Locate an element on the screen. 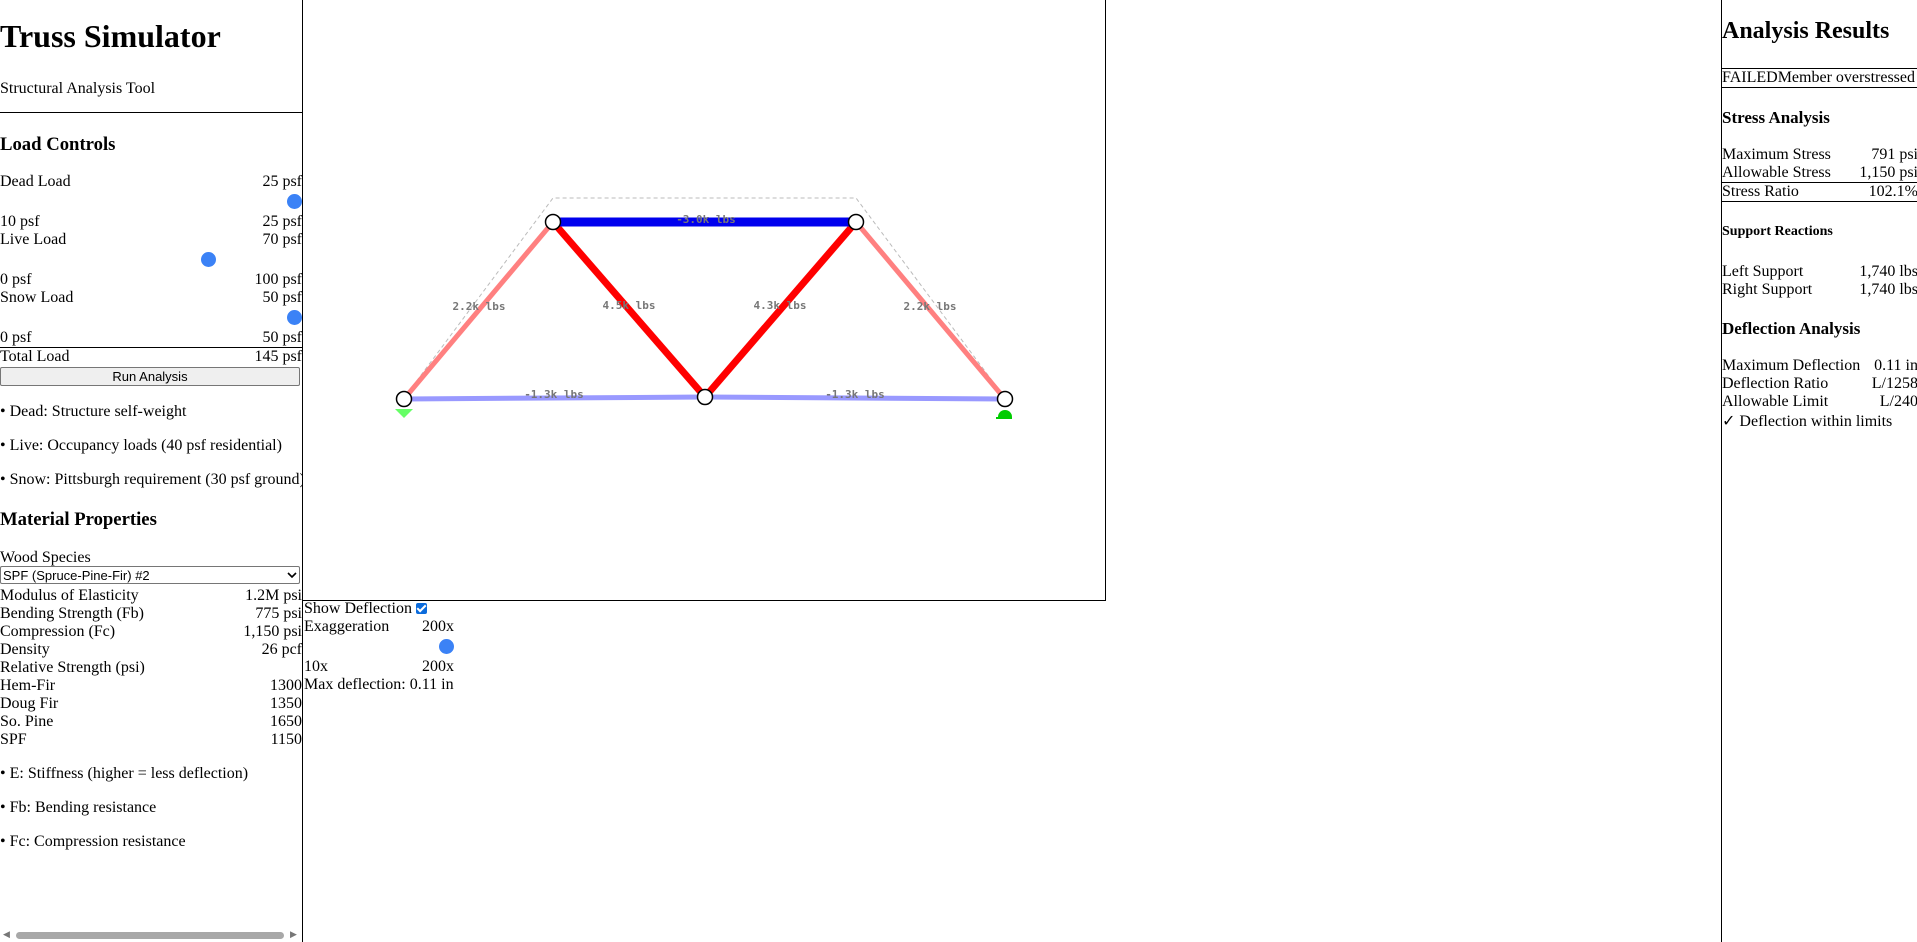  result-label: Left Support is located at coordinates (1763, 271).